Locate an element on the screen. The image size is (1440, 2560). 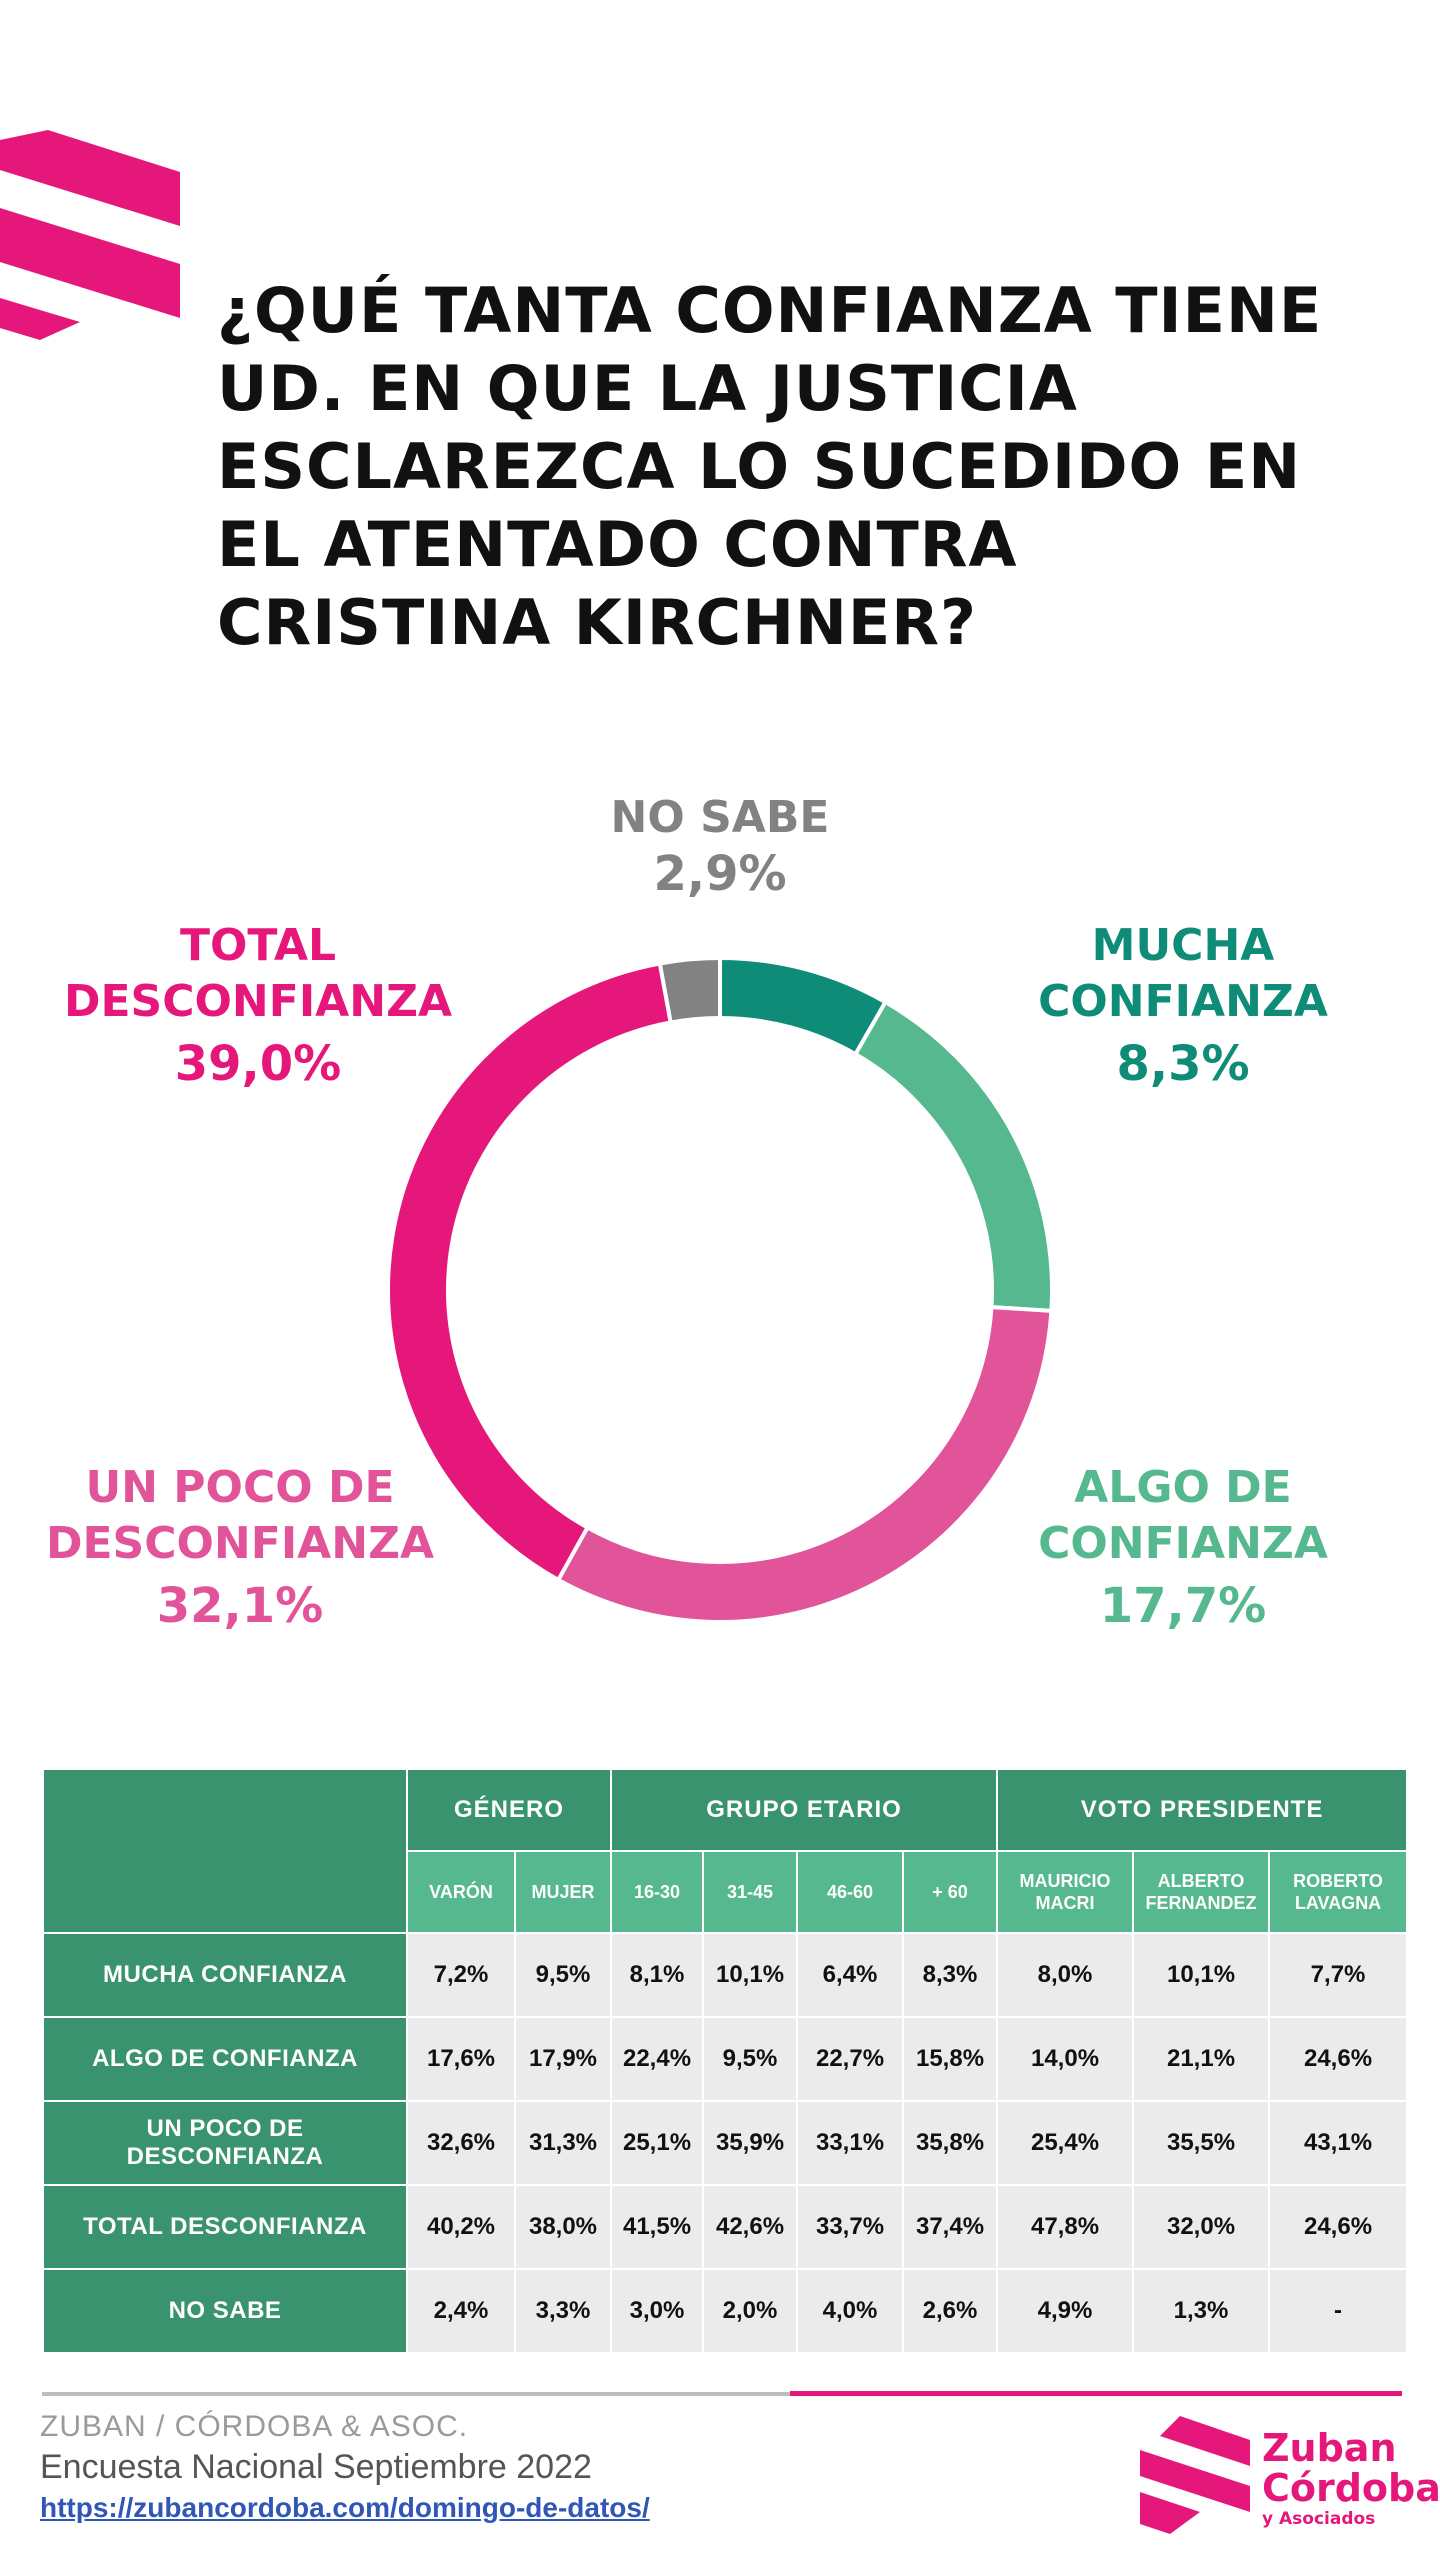
table-cell: 31,3% is located at coordinates (563, 2143).